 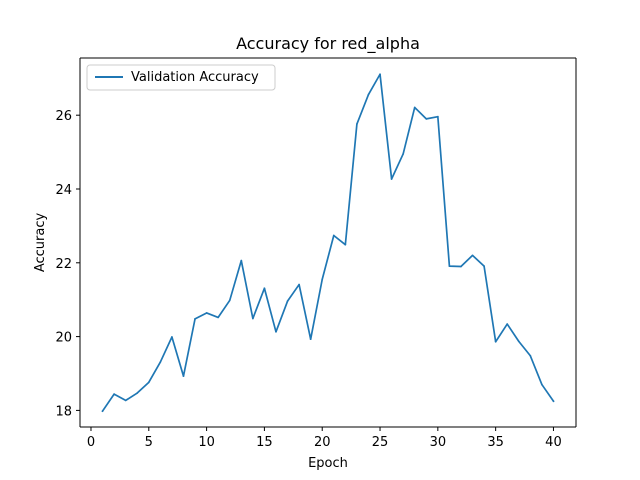 I want to click on x-tick-label: 40, so click(x=553, y=442).